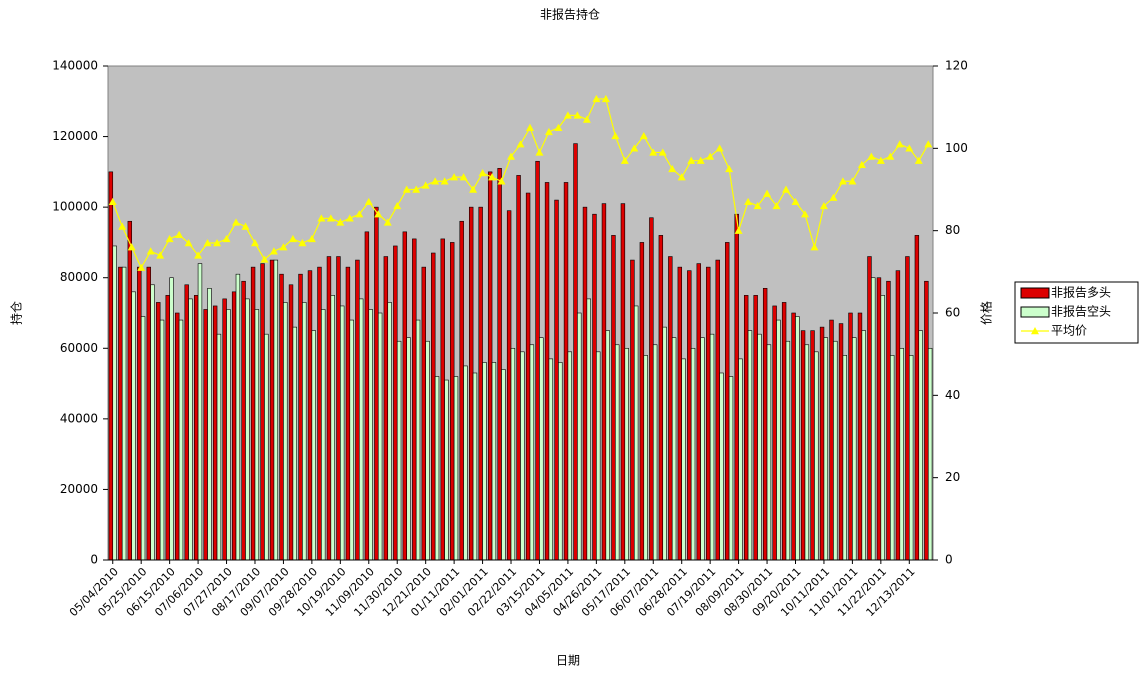  Describe the element at coordinates (986, 313) in the screenshot. I see `y2-axis-label: 价格` at that location.